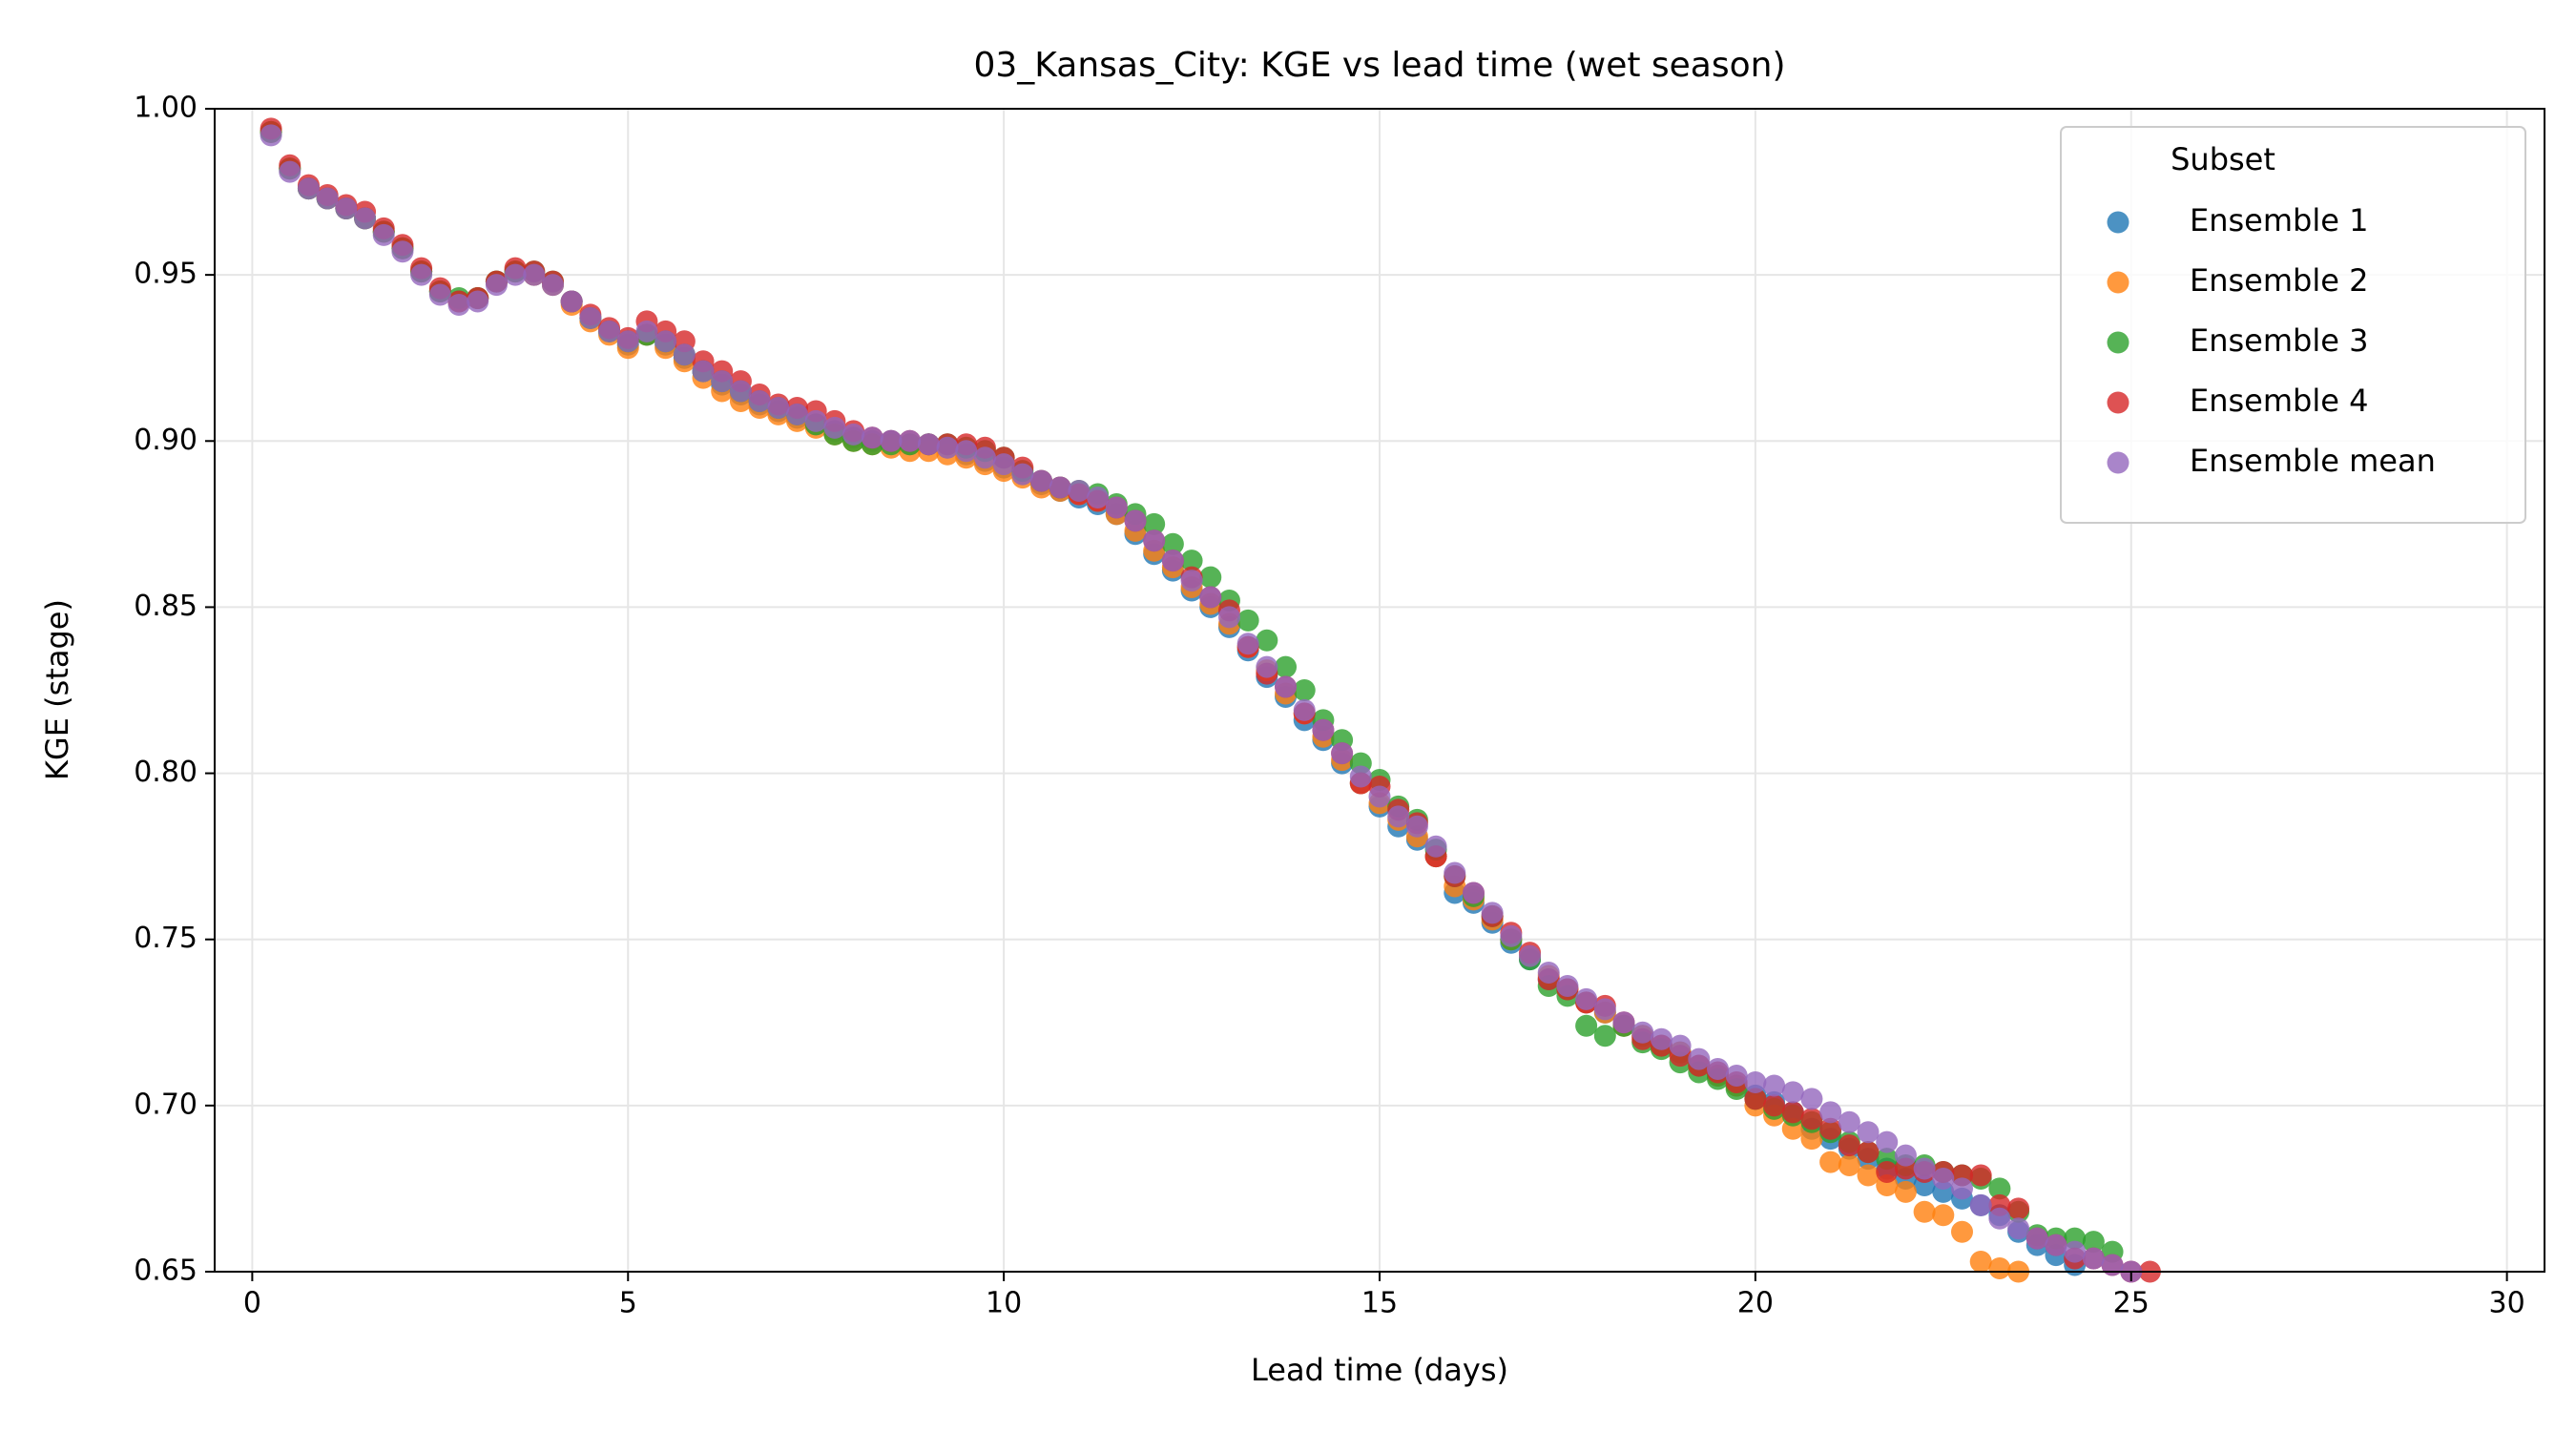 The image size is (2576, 1431). Describe the element at coordinates (2279, 401) in the screenshot. I see `legend-label: Ensemble 4` at that location.